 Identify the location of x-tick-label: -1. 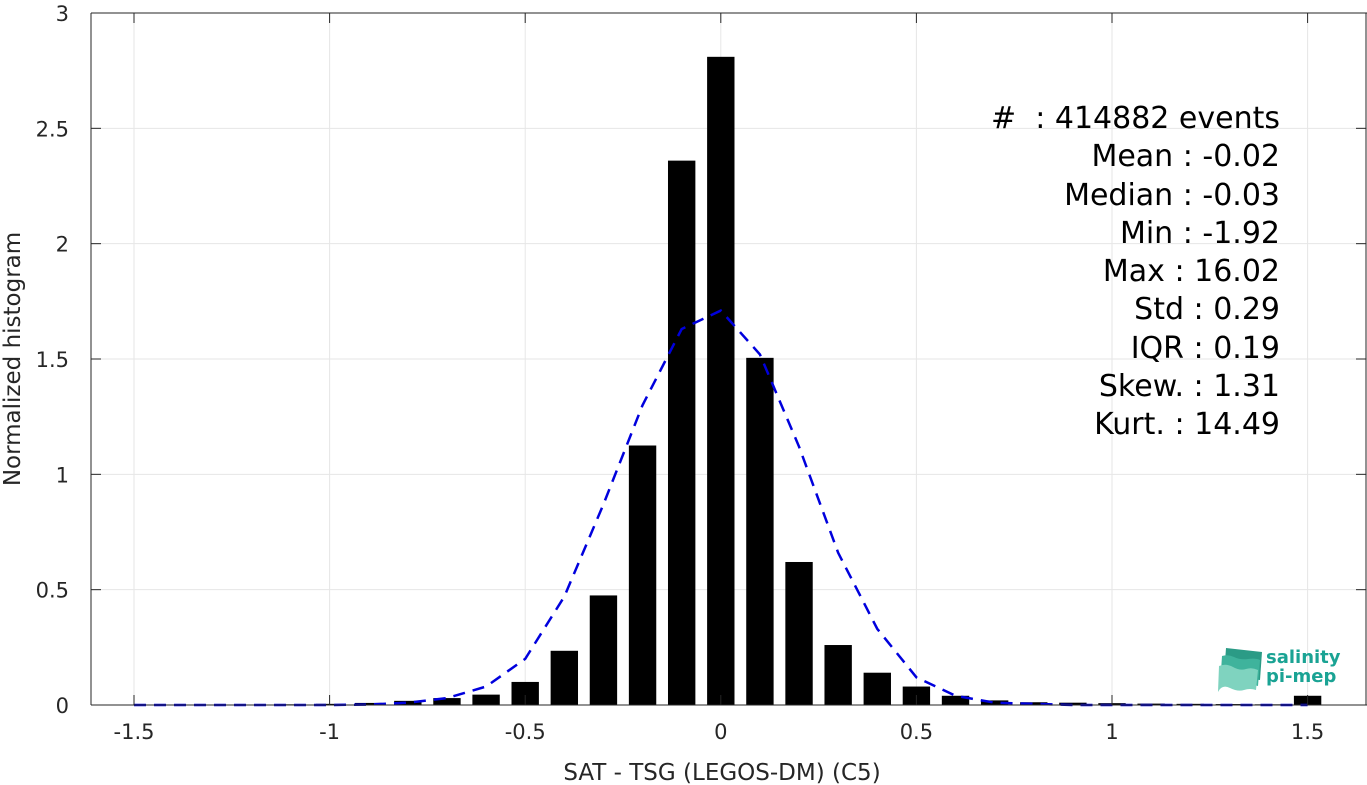
(329, 732).